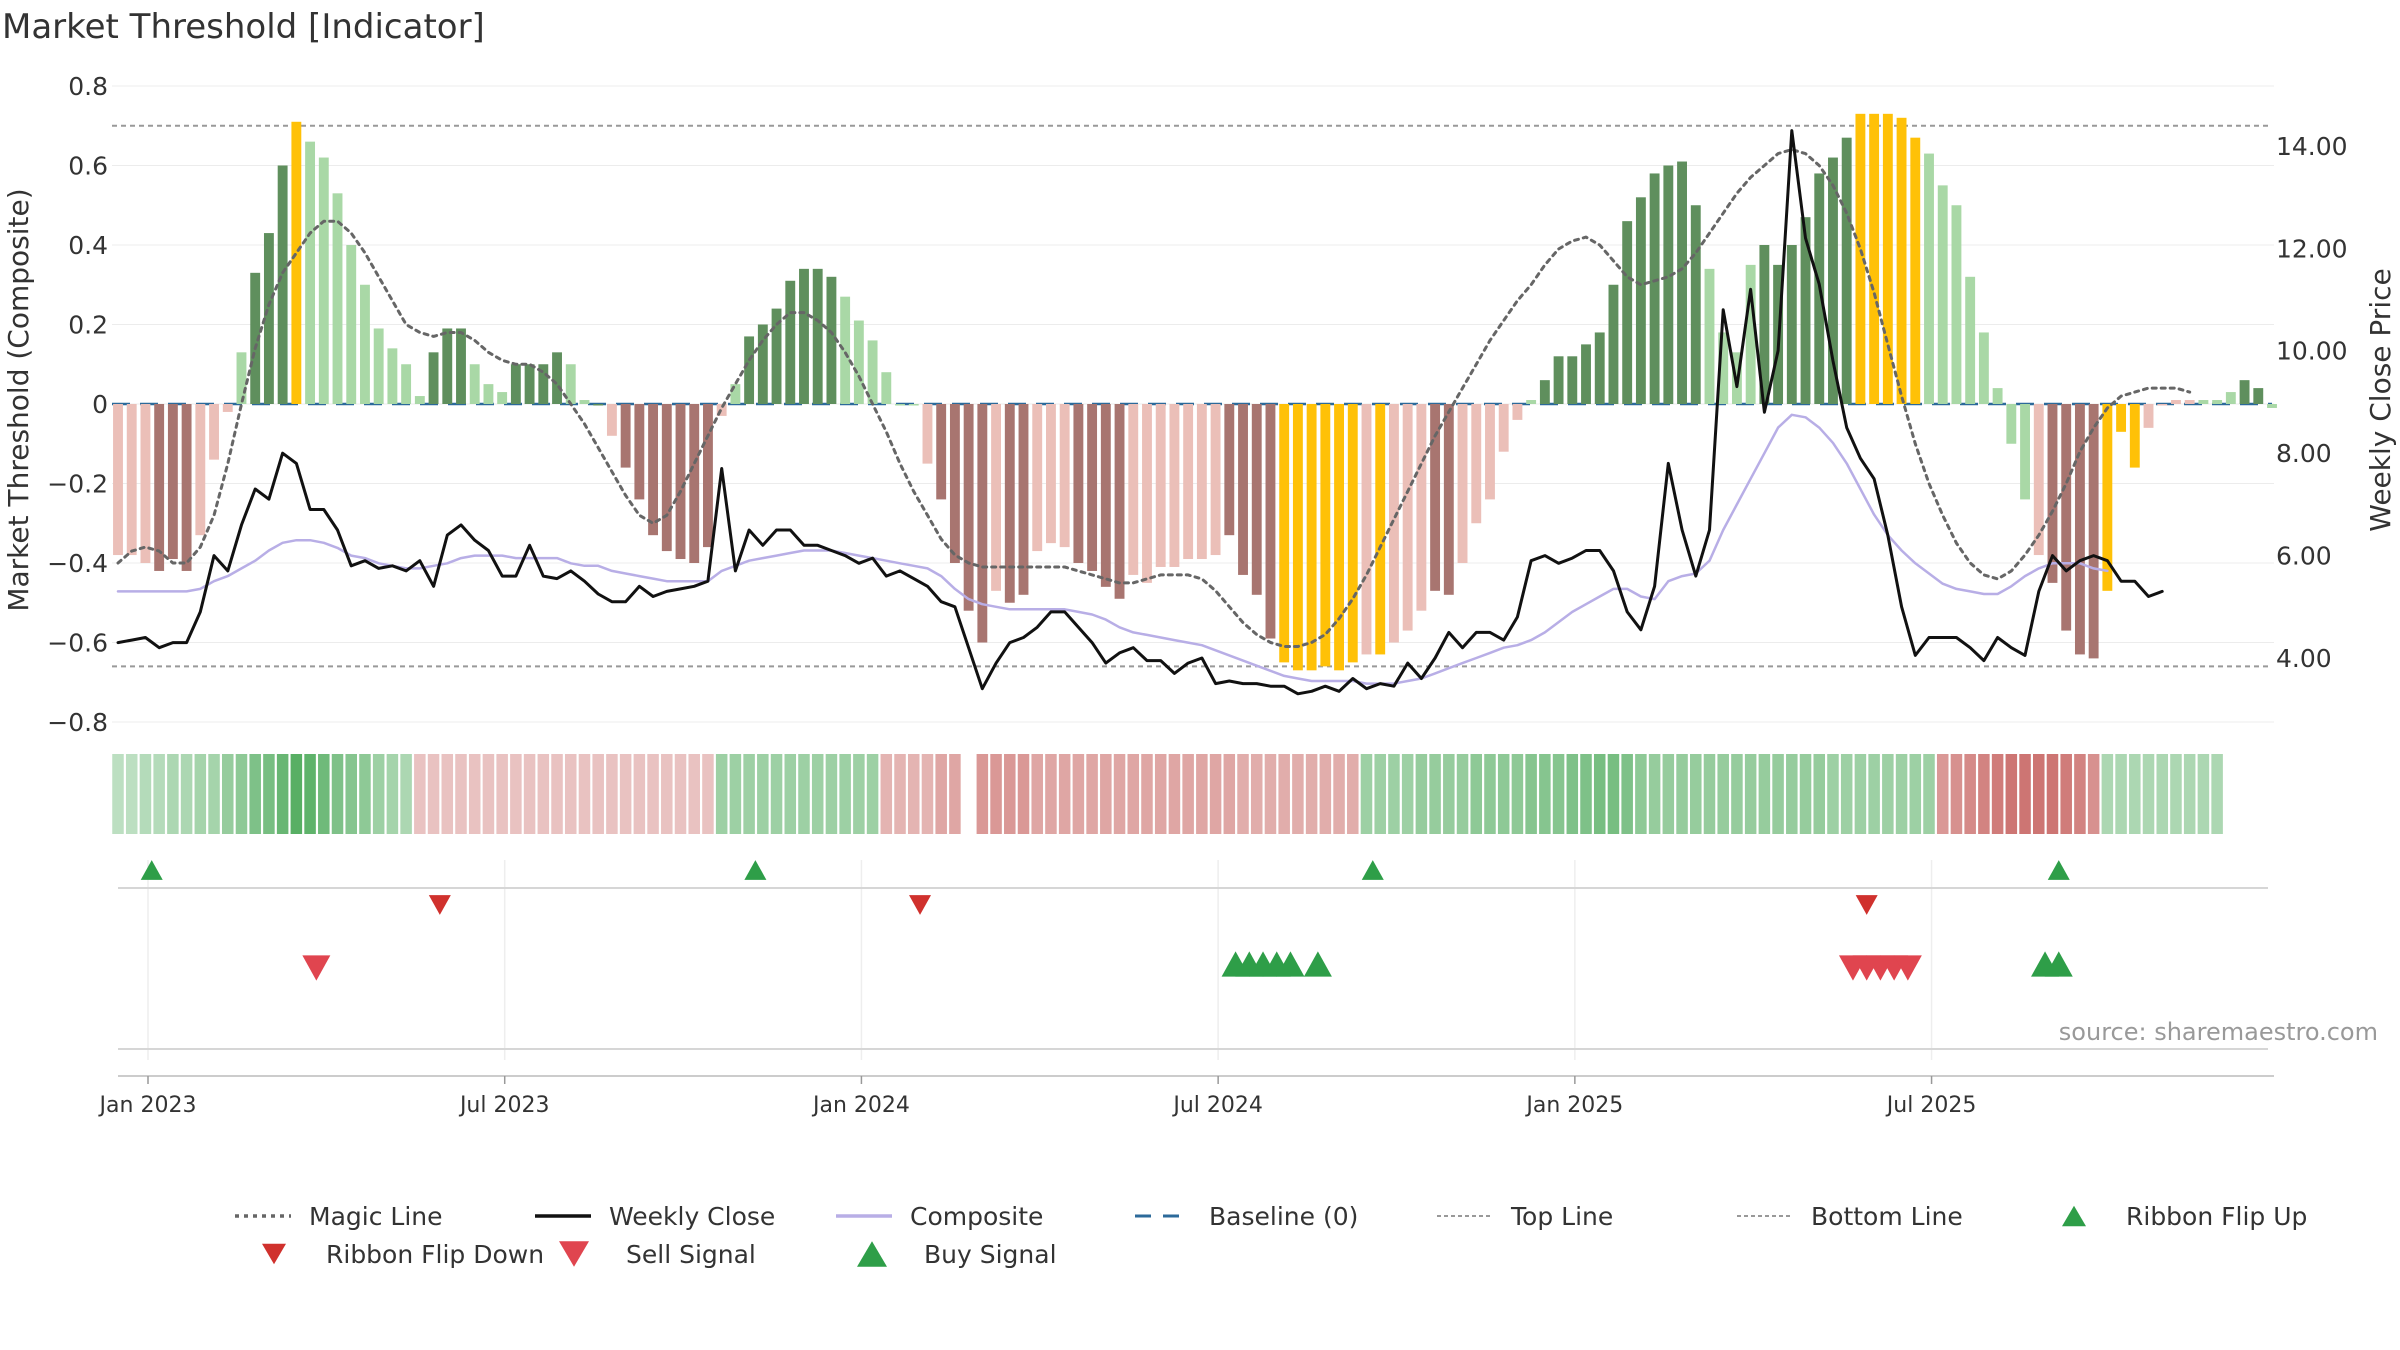  What do you see at coordinates (2312, 351) in the screenshot?
I see `right-tick-label: 10.00` at bounding box center [2312, 351].